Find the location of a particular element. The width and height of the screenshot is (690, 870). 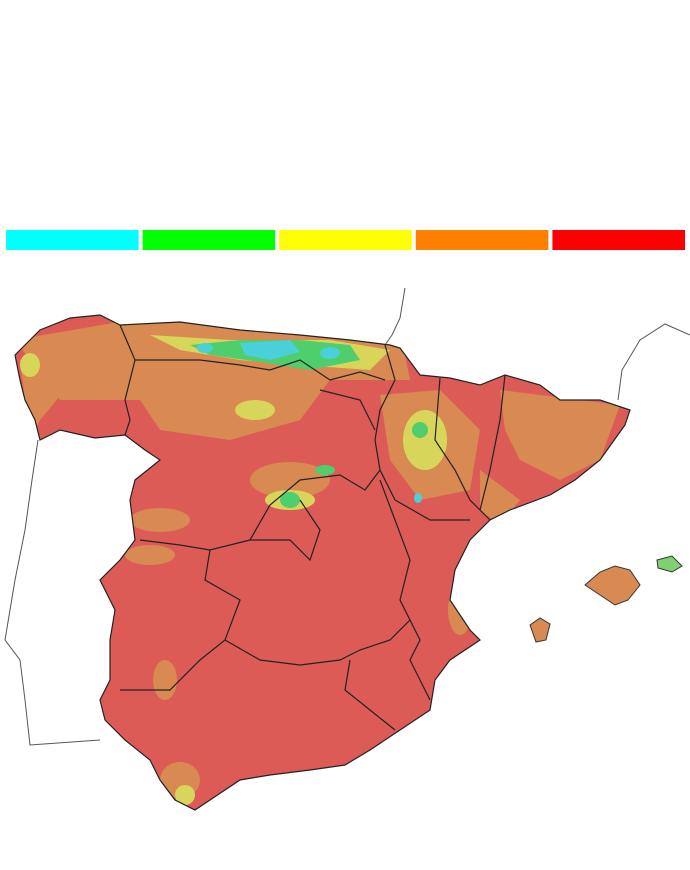

ibiza is located at coordinates (540, 630).